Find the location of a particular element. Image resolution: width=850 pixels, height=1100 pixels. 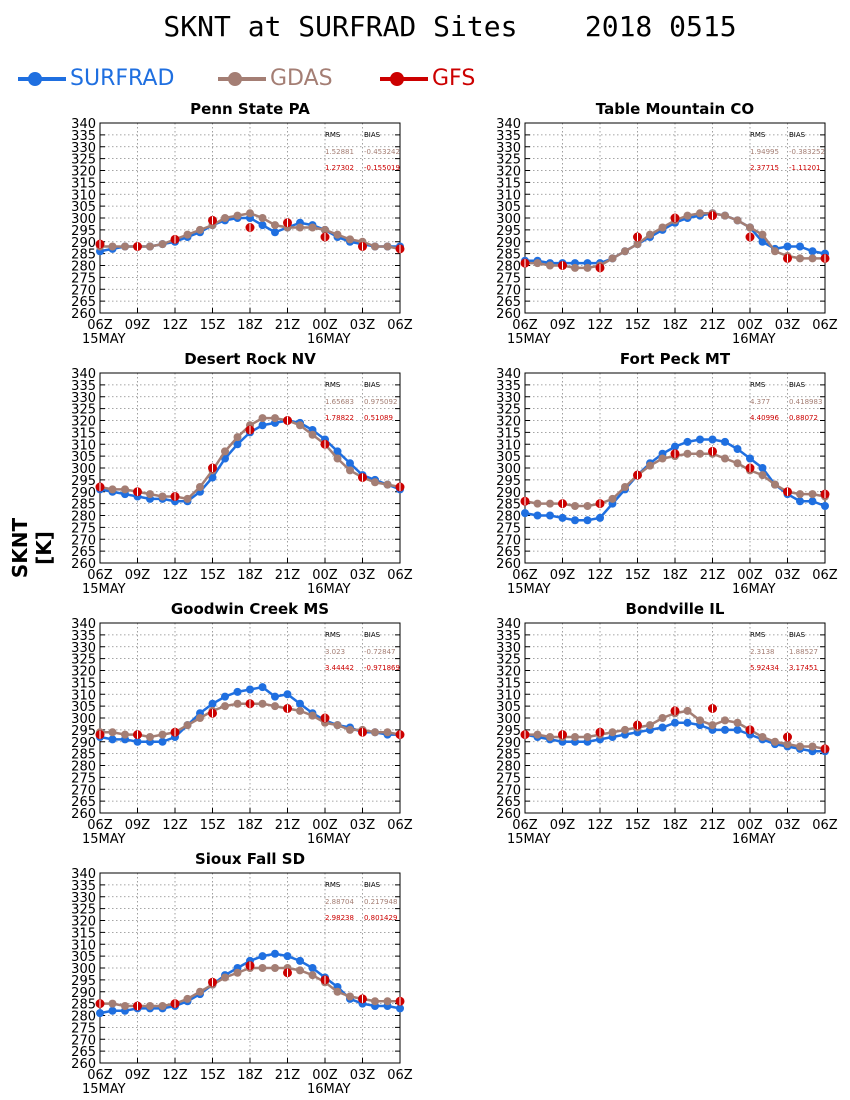

stats-gfs-bias: -0.155019 is located at coordinates (382, 168).